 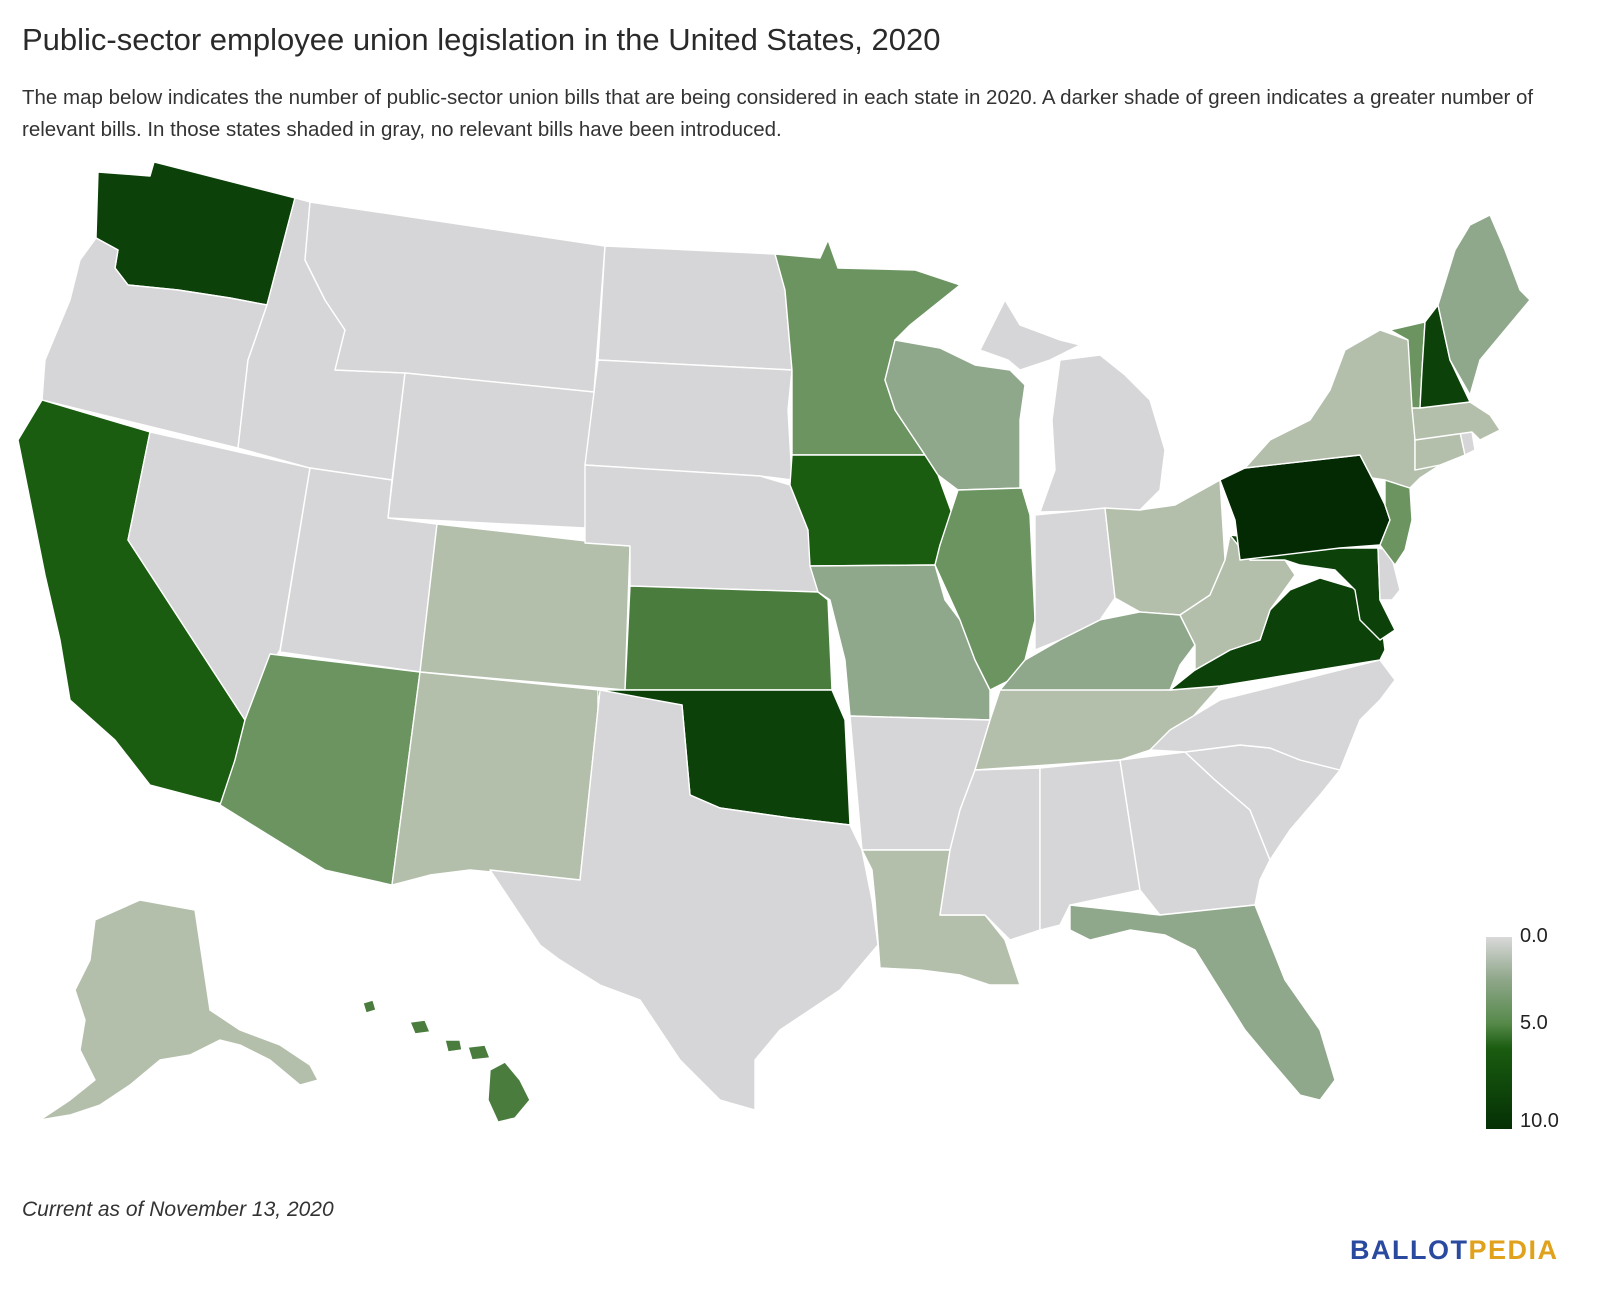 I want to click on state-shape-kansas, so click(x=728, y=638).